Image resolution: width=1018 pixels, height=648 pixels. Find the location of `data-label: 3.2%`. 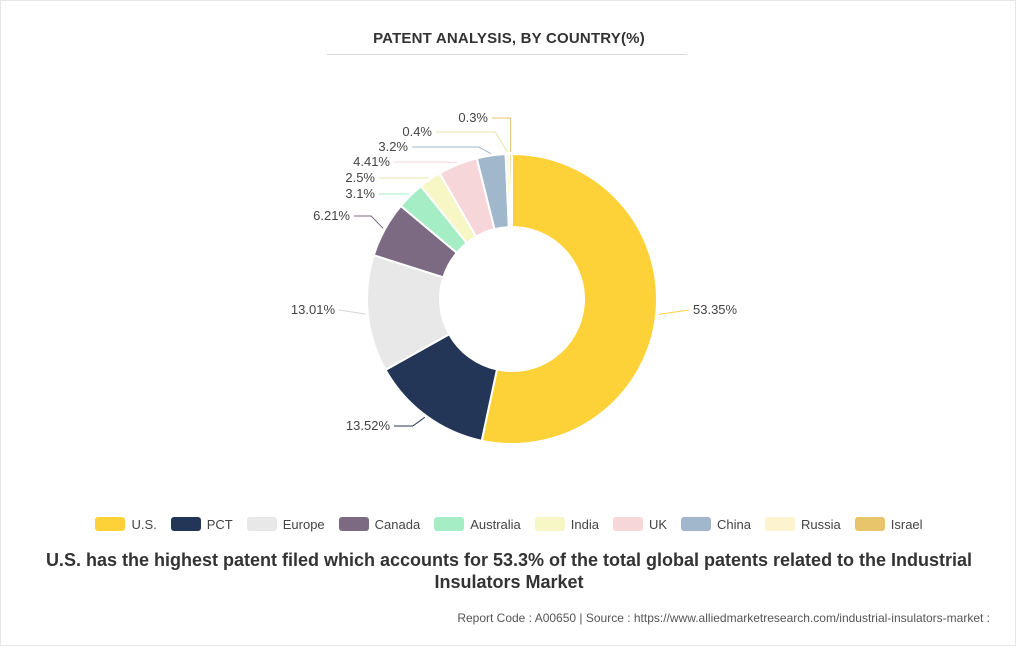

data-label: 3.2% is located at coordinates (393, 146).